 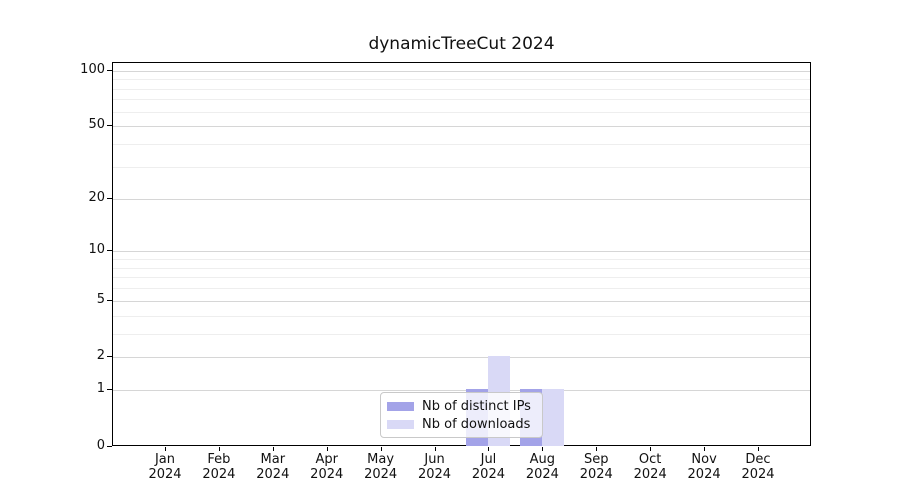 I want to click on x-tick-month: Dec, so click(x=758, y=459).